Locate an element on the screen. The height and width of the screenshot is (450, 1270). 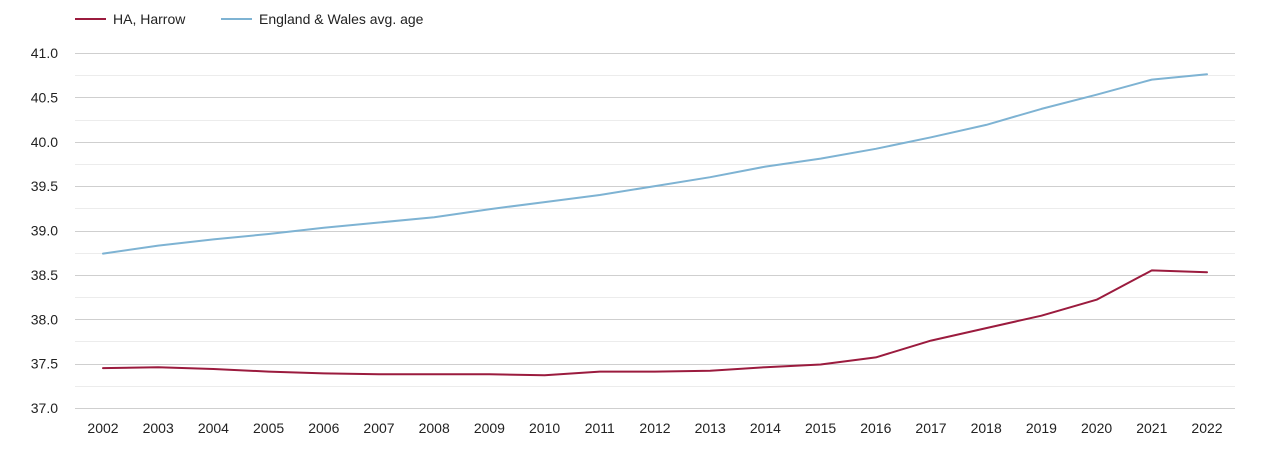
legend-label-harrow: HA, Harrow is located at coordinates (149, 19).